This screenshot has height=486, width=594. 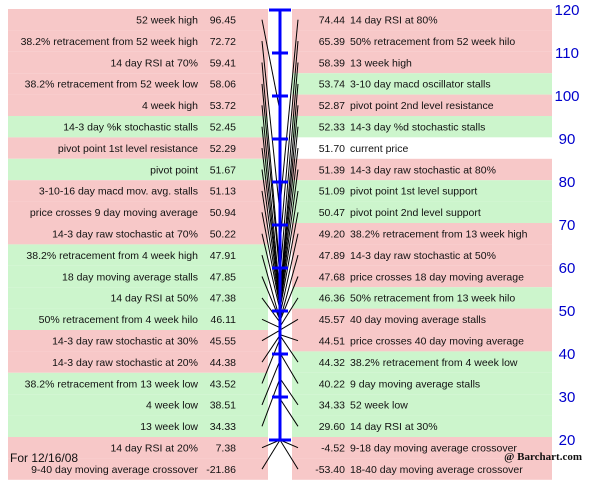 I want to click on right-row-label: 9-18 day moving average crossover, so click(x=433, y=449).